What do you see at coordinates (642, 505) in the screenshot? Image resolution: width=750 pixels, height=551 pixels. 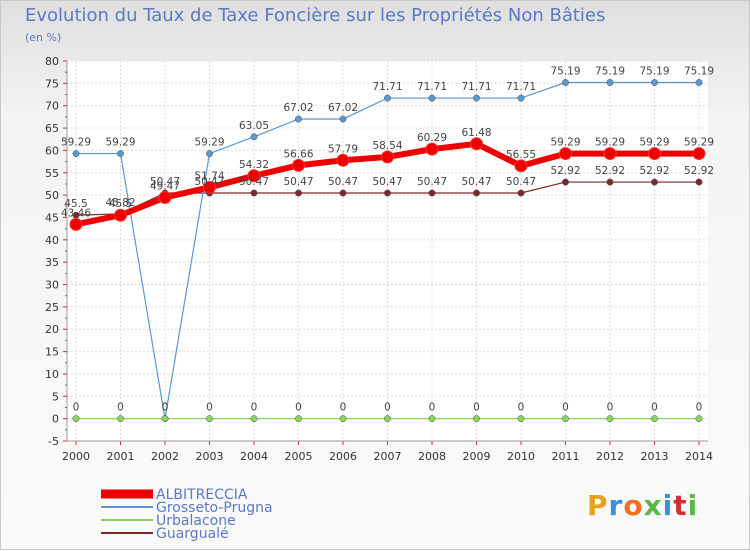 I see `proxiti-logo: Proxiti` at bounding box center [642, 505].